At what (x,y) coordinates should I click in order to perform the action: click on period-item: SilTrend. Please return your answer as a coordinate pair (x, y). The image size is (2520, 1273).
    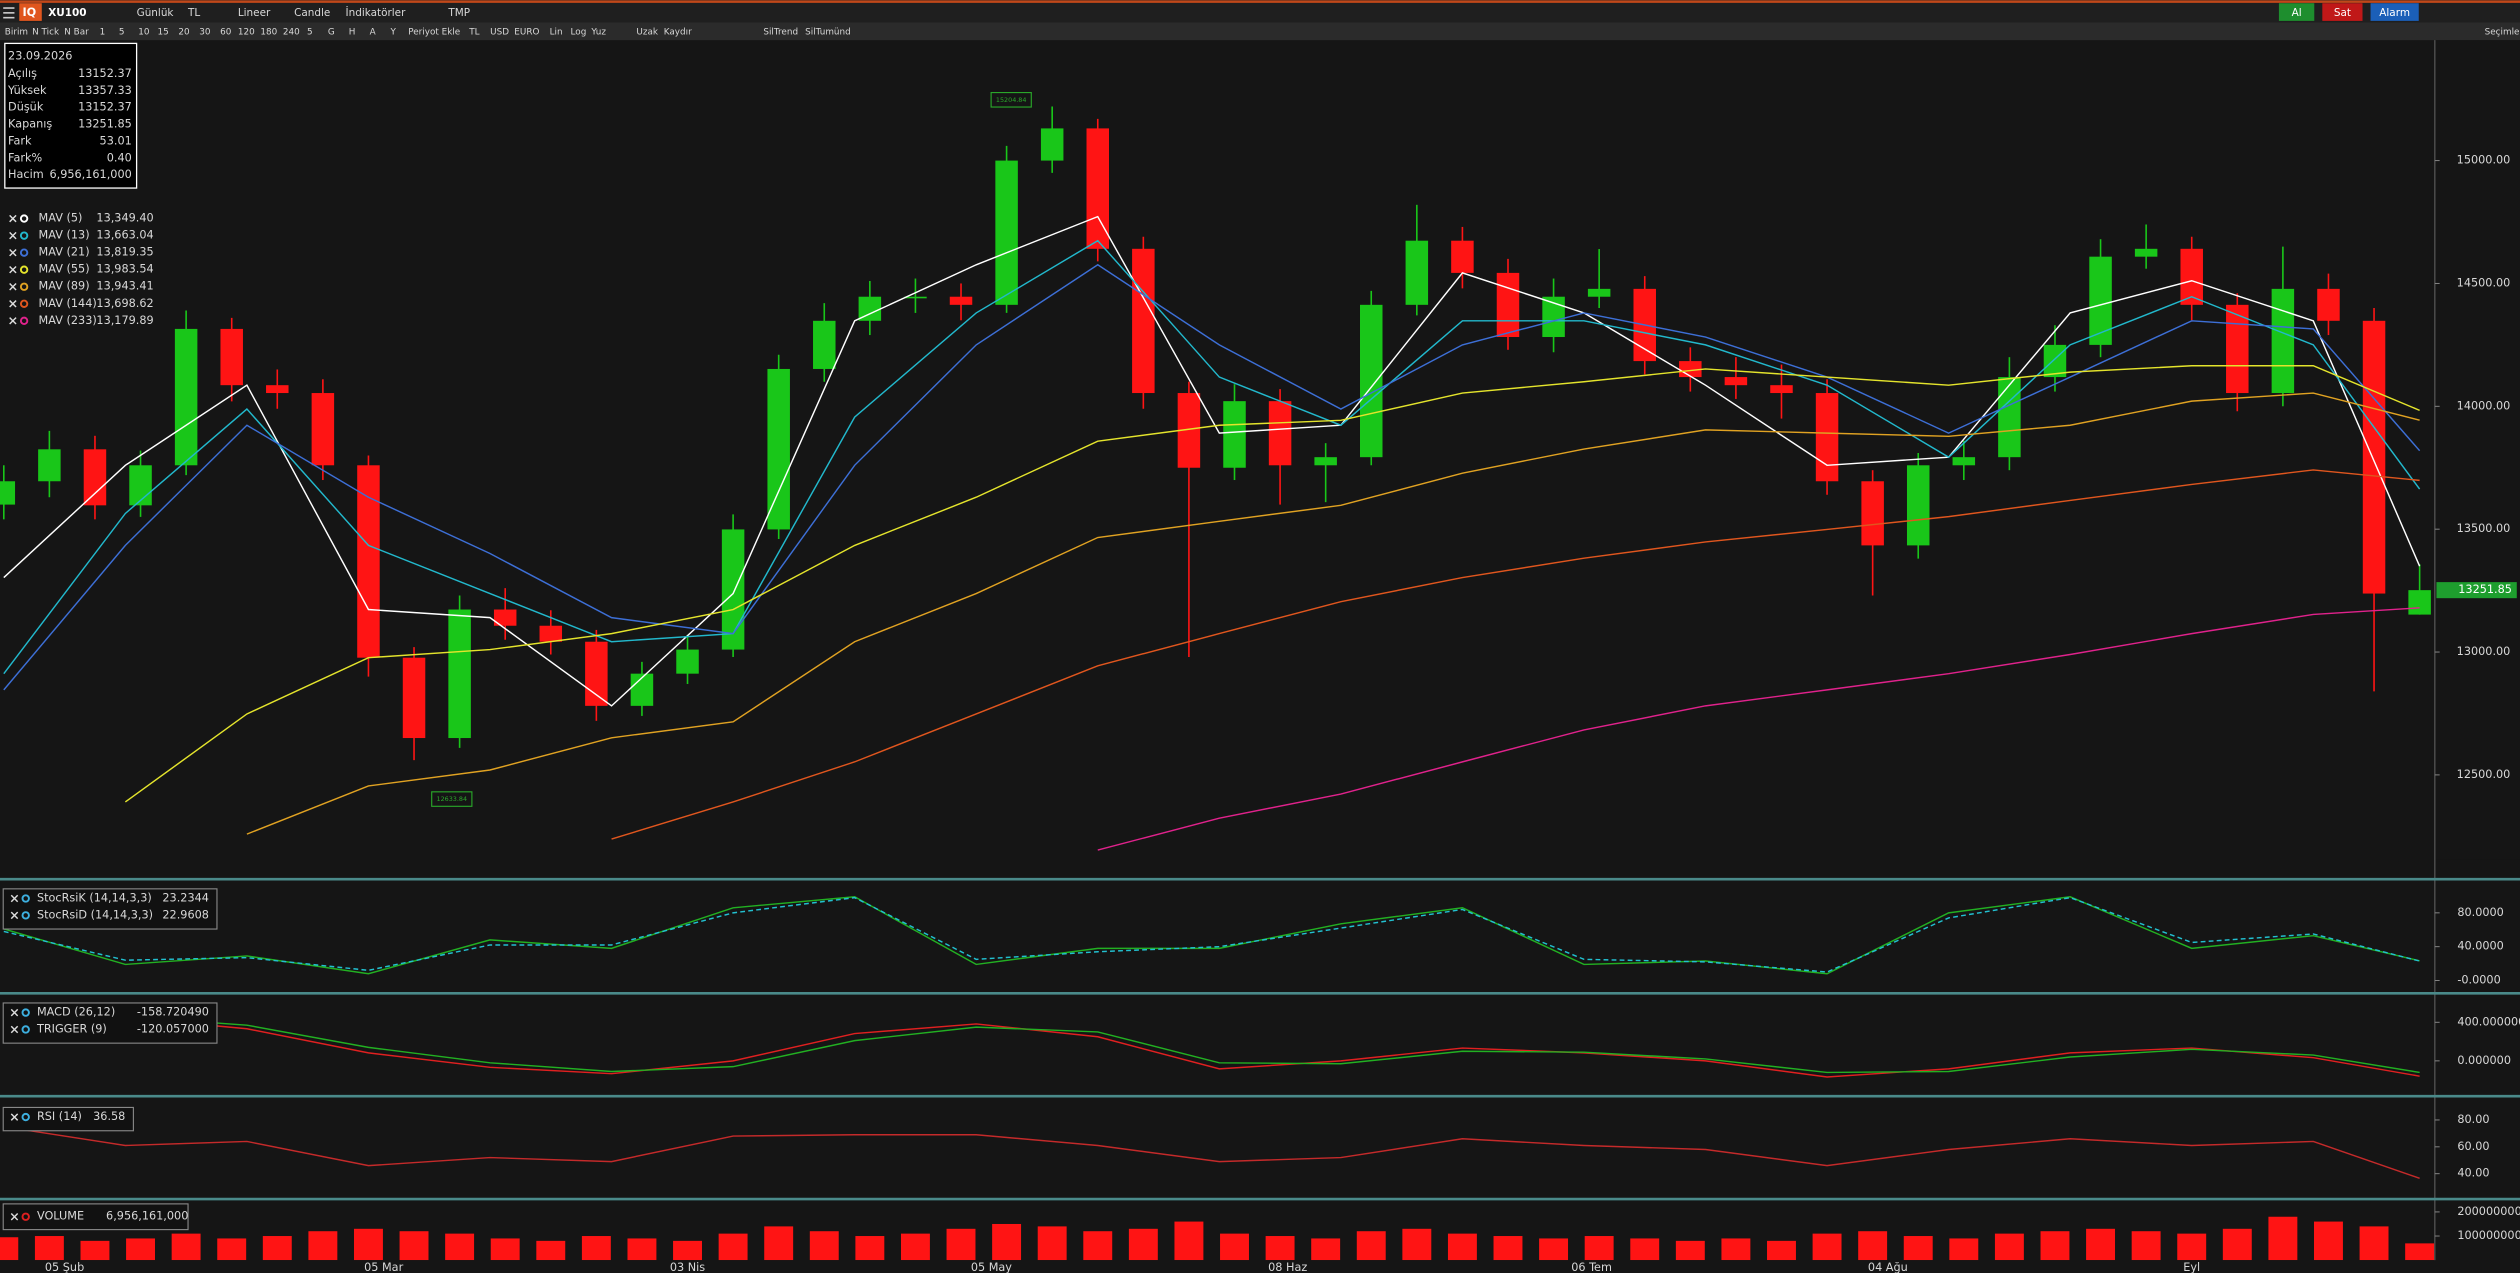
    Looking at the image, I should click on (780, 33).